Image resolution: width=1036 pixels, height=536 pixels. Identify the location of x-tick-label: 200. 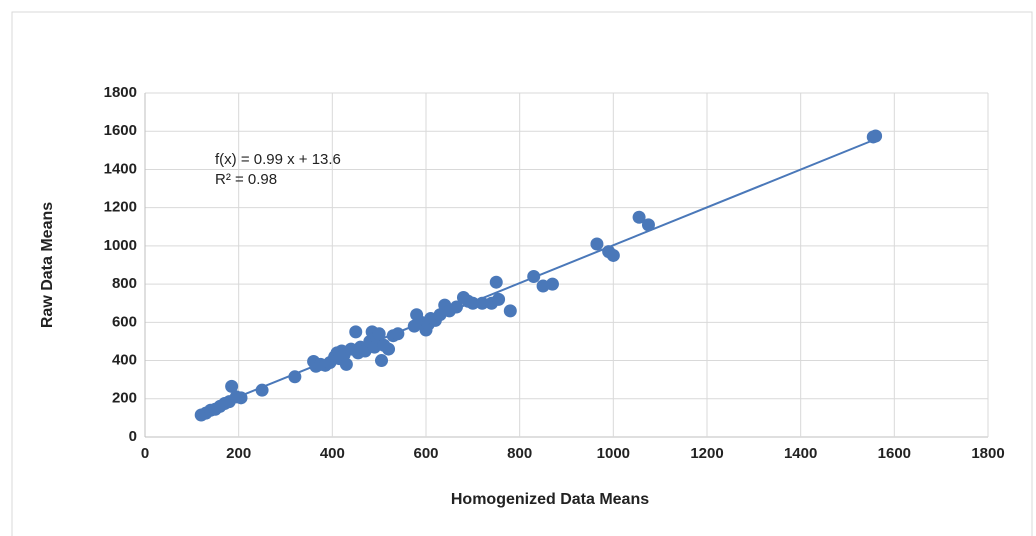
(238, 453).